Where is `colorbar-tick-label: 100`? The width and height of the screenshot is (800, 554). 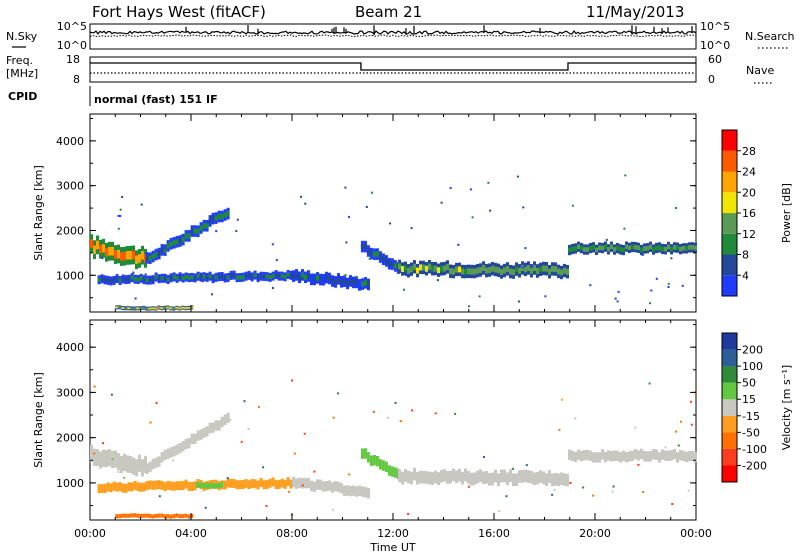
colorbar-tick-label: 100 is located at coordinates (752, 366).